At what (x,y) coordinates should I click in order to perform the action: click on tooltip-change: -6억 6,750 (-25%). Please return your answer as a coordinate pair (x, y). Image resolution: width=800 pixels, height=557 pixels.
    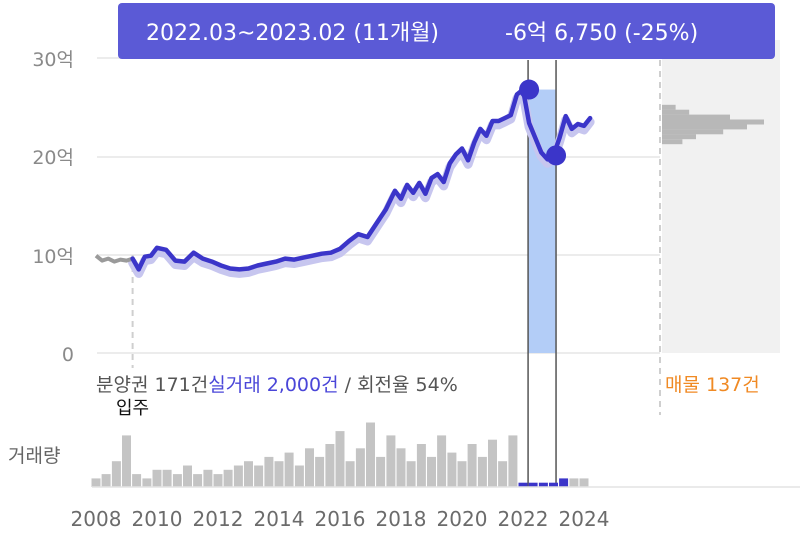
    Looking at the image, I should click on (601, 33).